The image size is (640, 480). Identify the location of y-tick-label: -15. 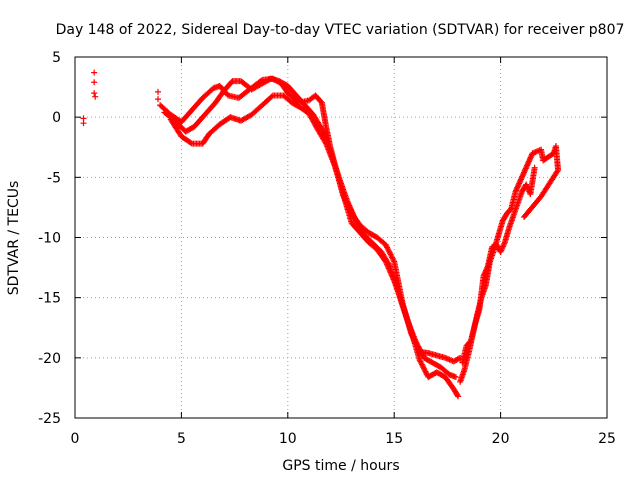
(49, 299).